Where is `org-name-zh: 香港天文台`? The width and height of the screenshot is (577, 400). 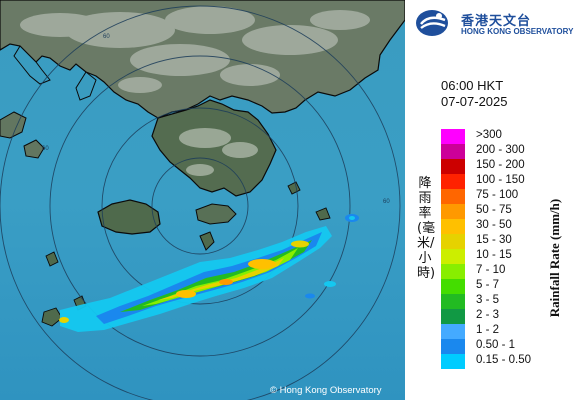
org-name-zh: 香港天文台 is located at coordinates (496, 21).